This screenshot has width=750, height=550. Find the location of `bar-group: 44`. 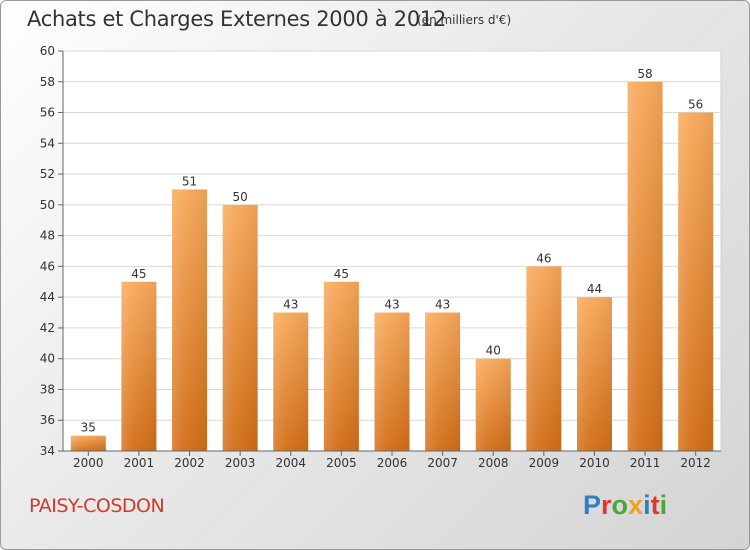

bar-group: 44 is located at coordinates (594, 366).